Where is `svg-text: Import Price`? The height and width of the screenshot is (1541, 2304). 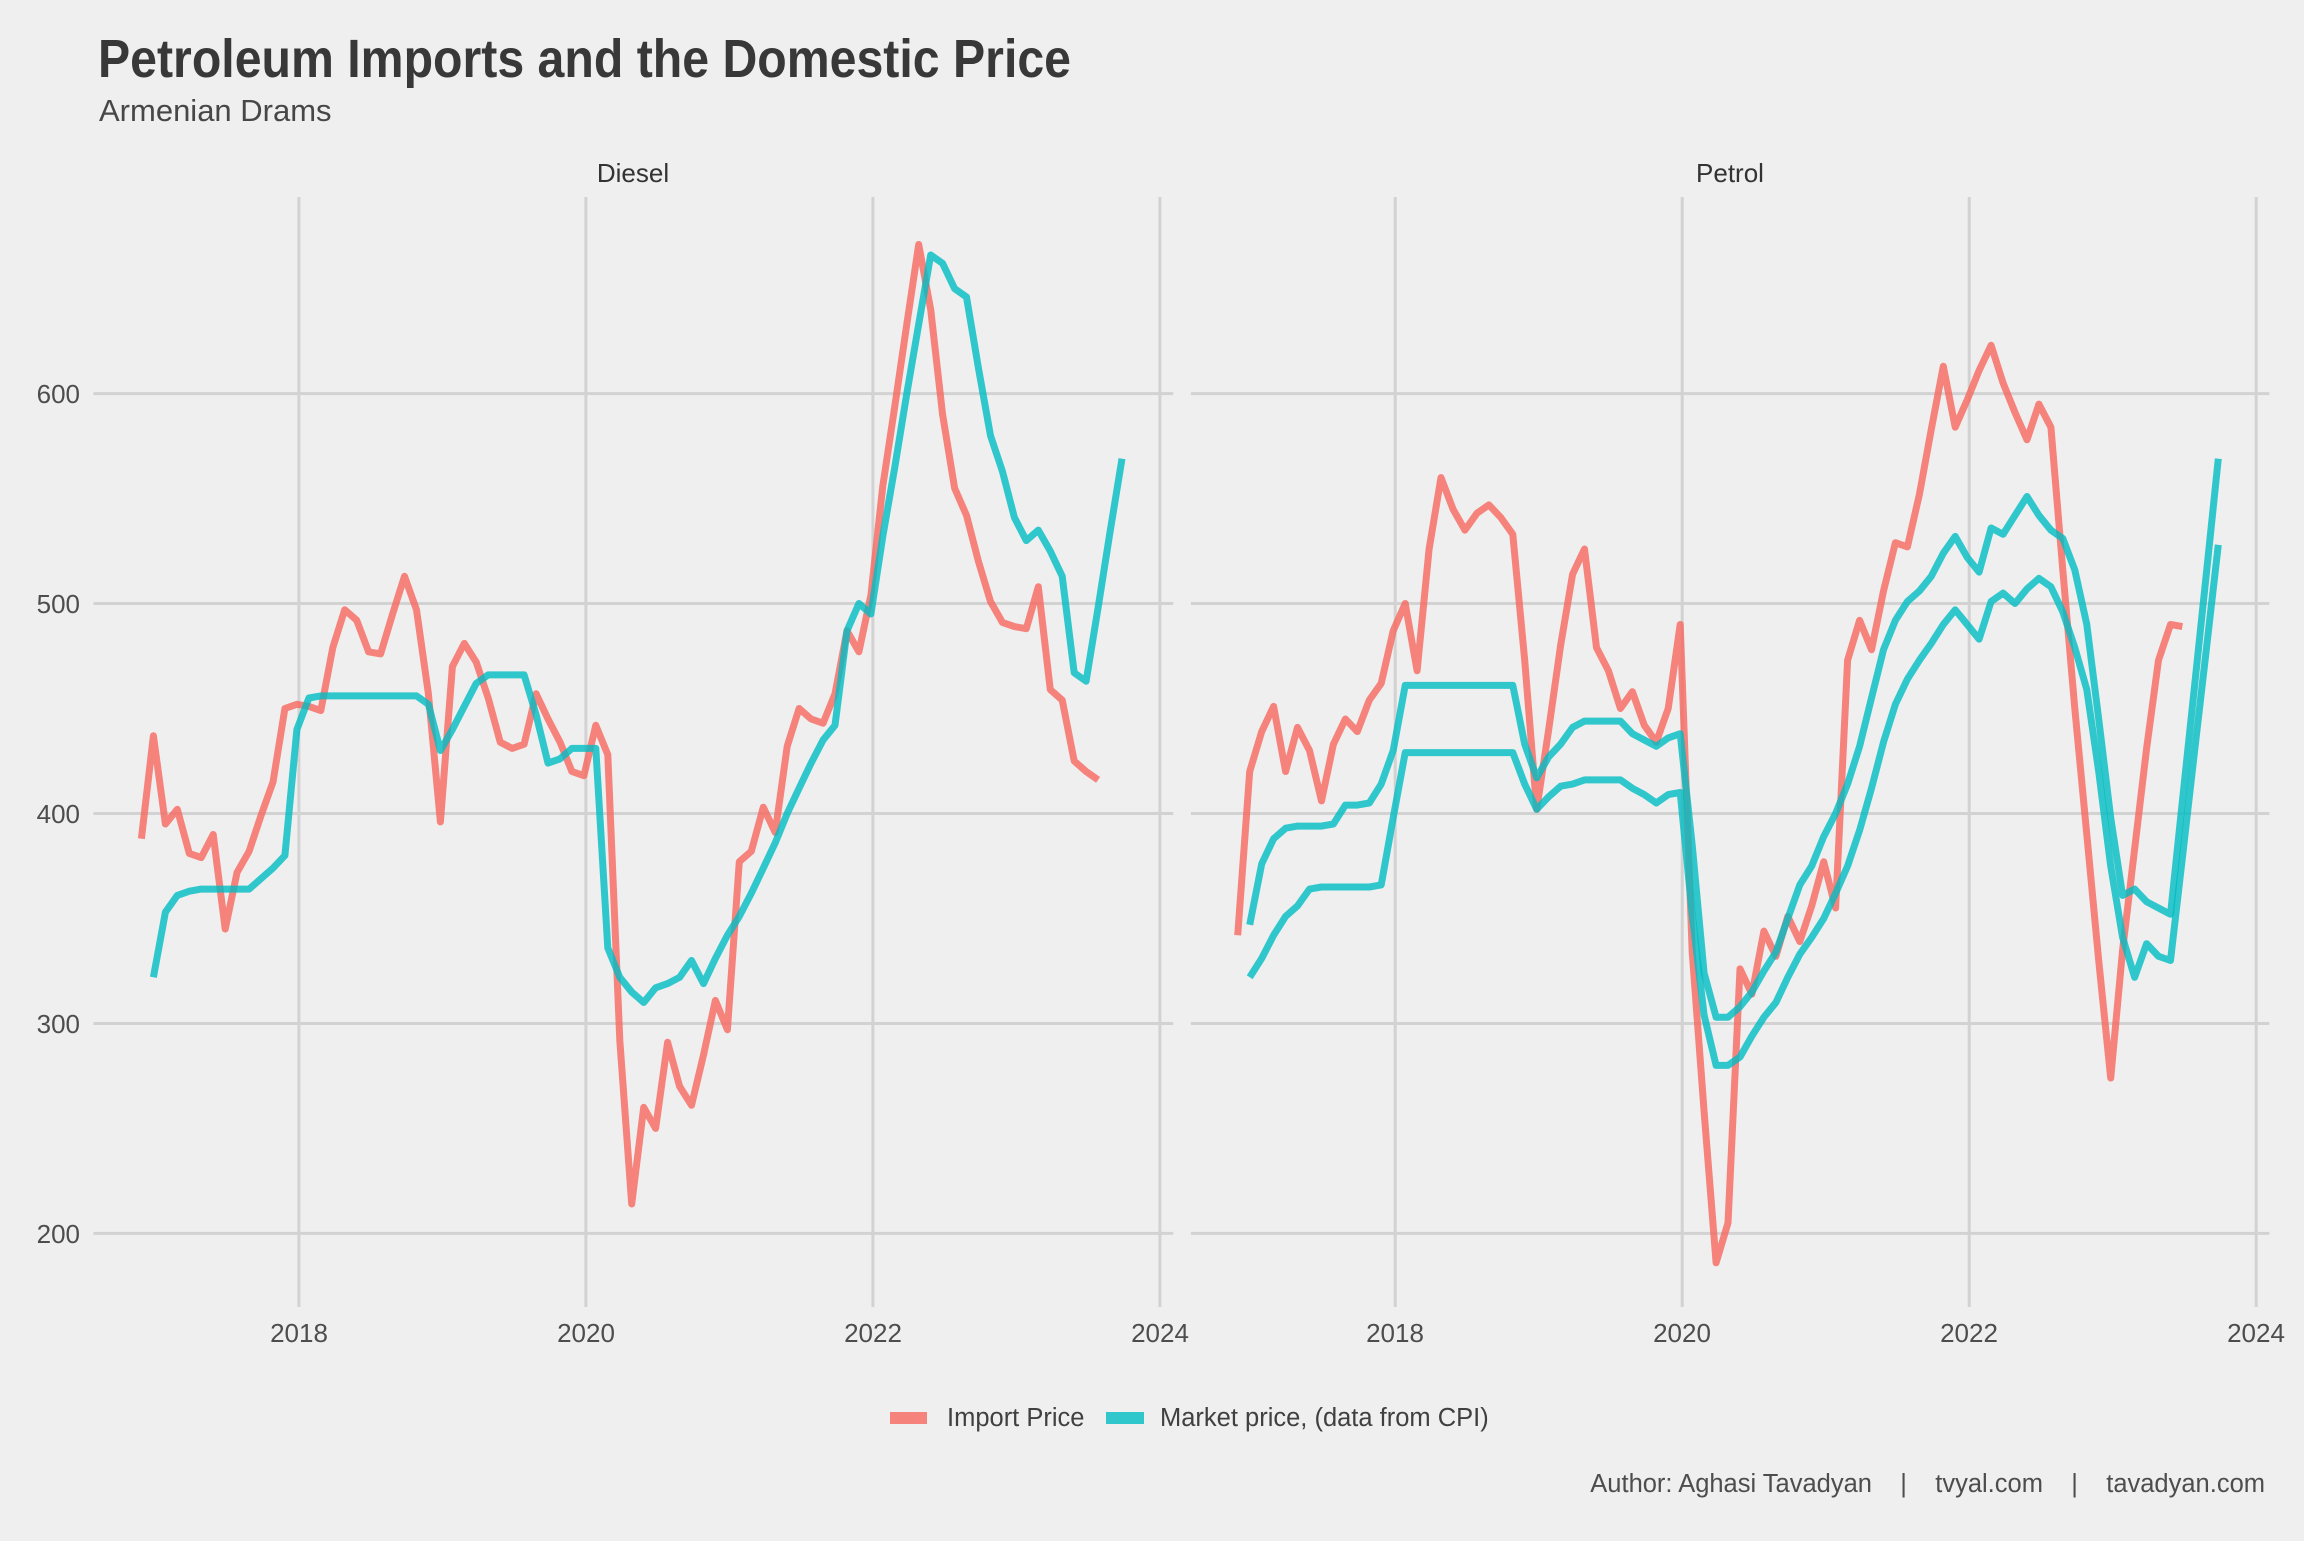 svg-text: Import Price is located at coordinates (1015, 1418).